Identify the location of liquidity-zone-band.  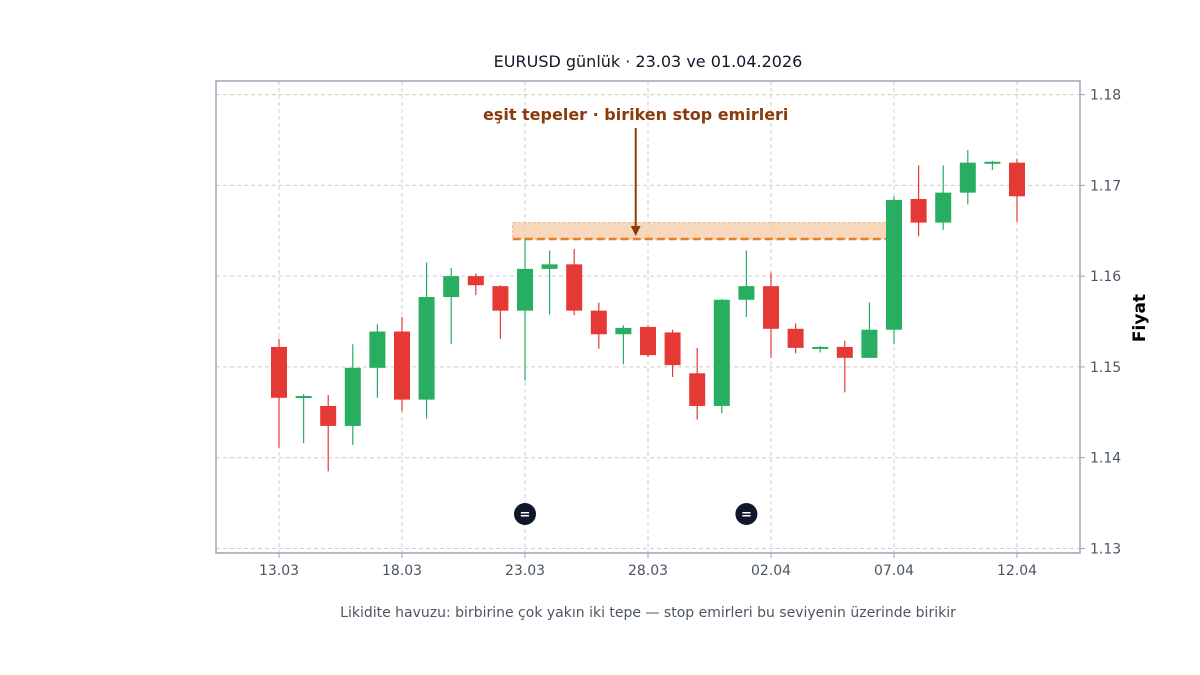
(703, 231).